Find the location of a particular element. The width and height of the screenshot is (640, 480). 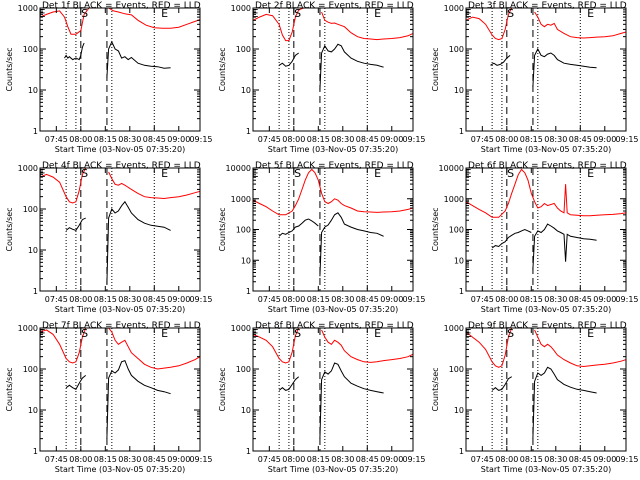

chart-title: Det 8f BLACK = Events, RED = LLD is located at coordinates (334, 326).